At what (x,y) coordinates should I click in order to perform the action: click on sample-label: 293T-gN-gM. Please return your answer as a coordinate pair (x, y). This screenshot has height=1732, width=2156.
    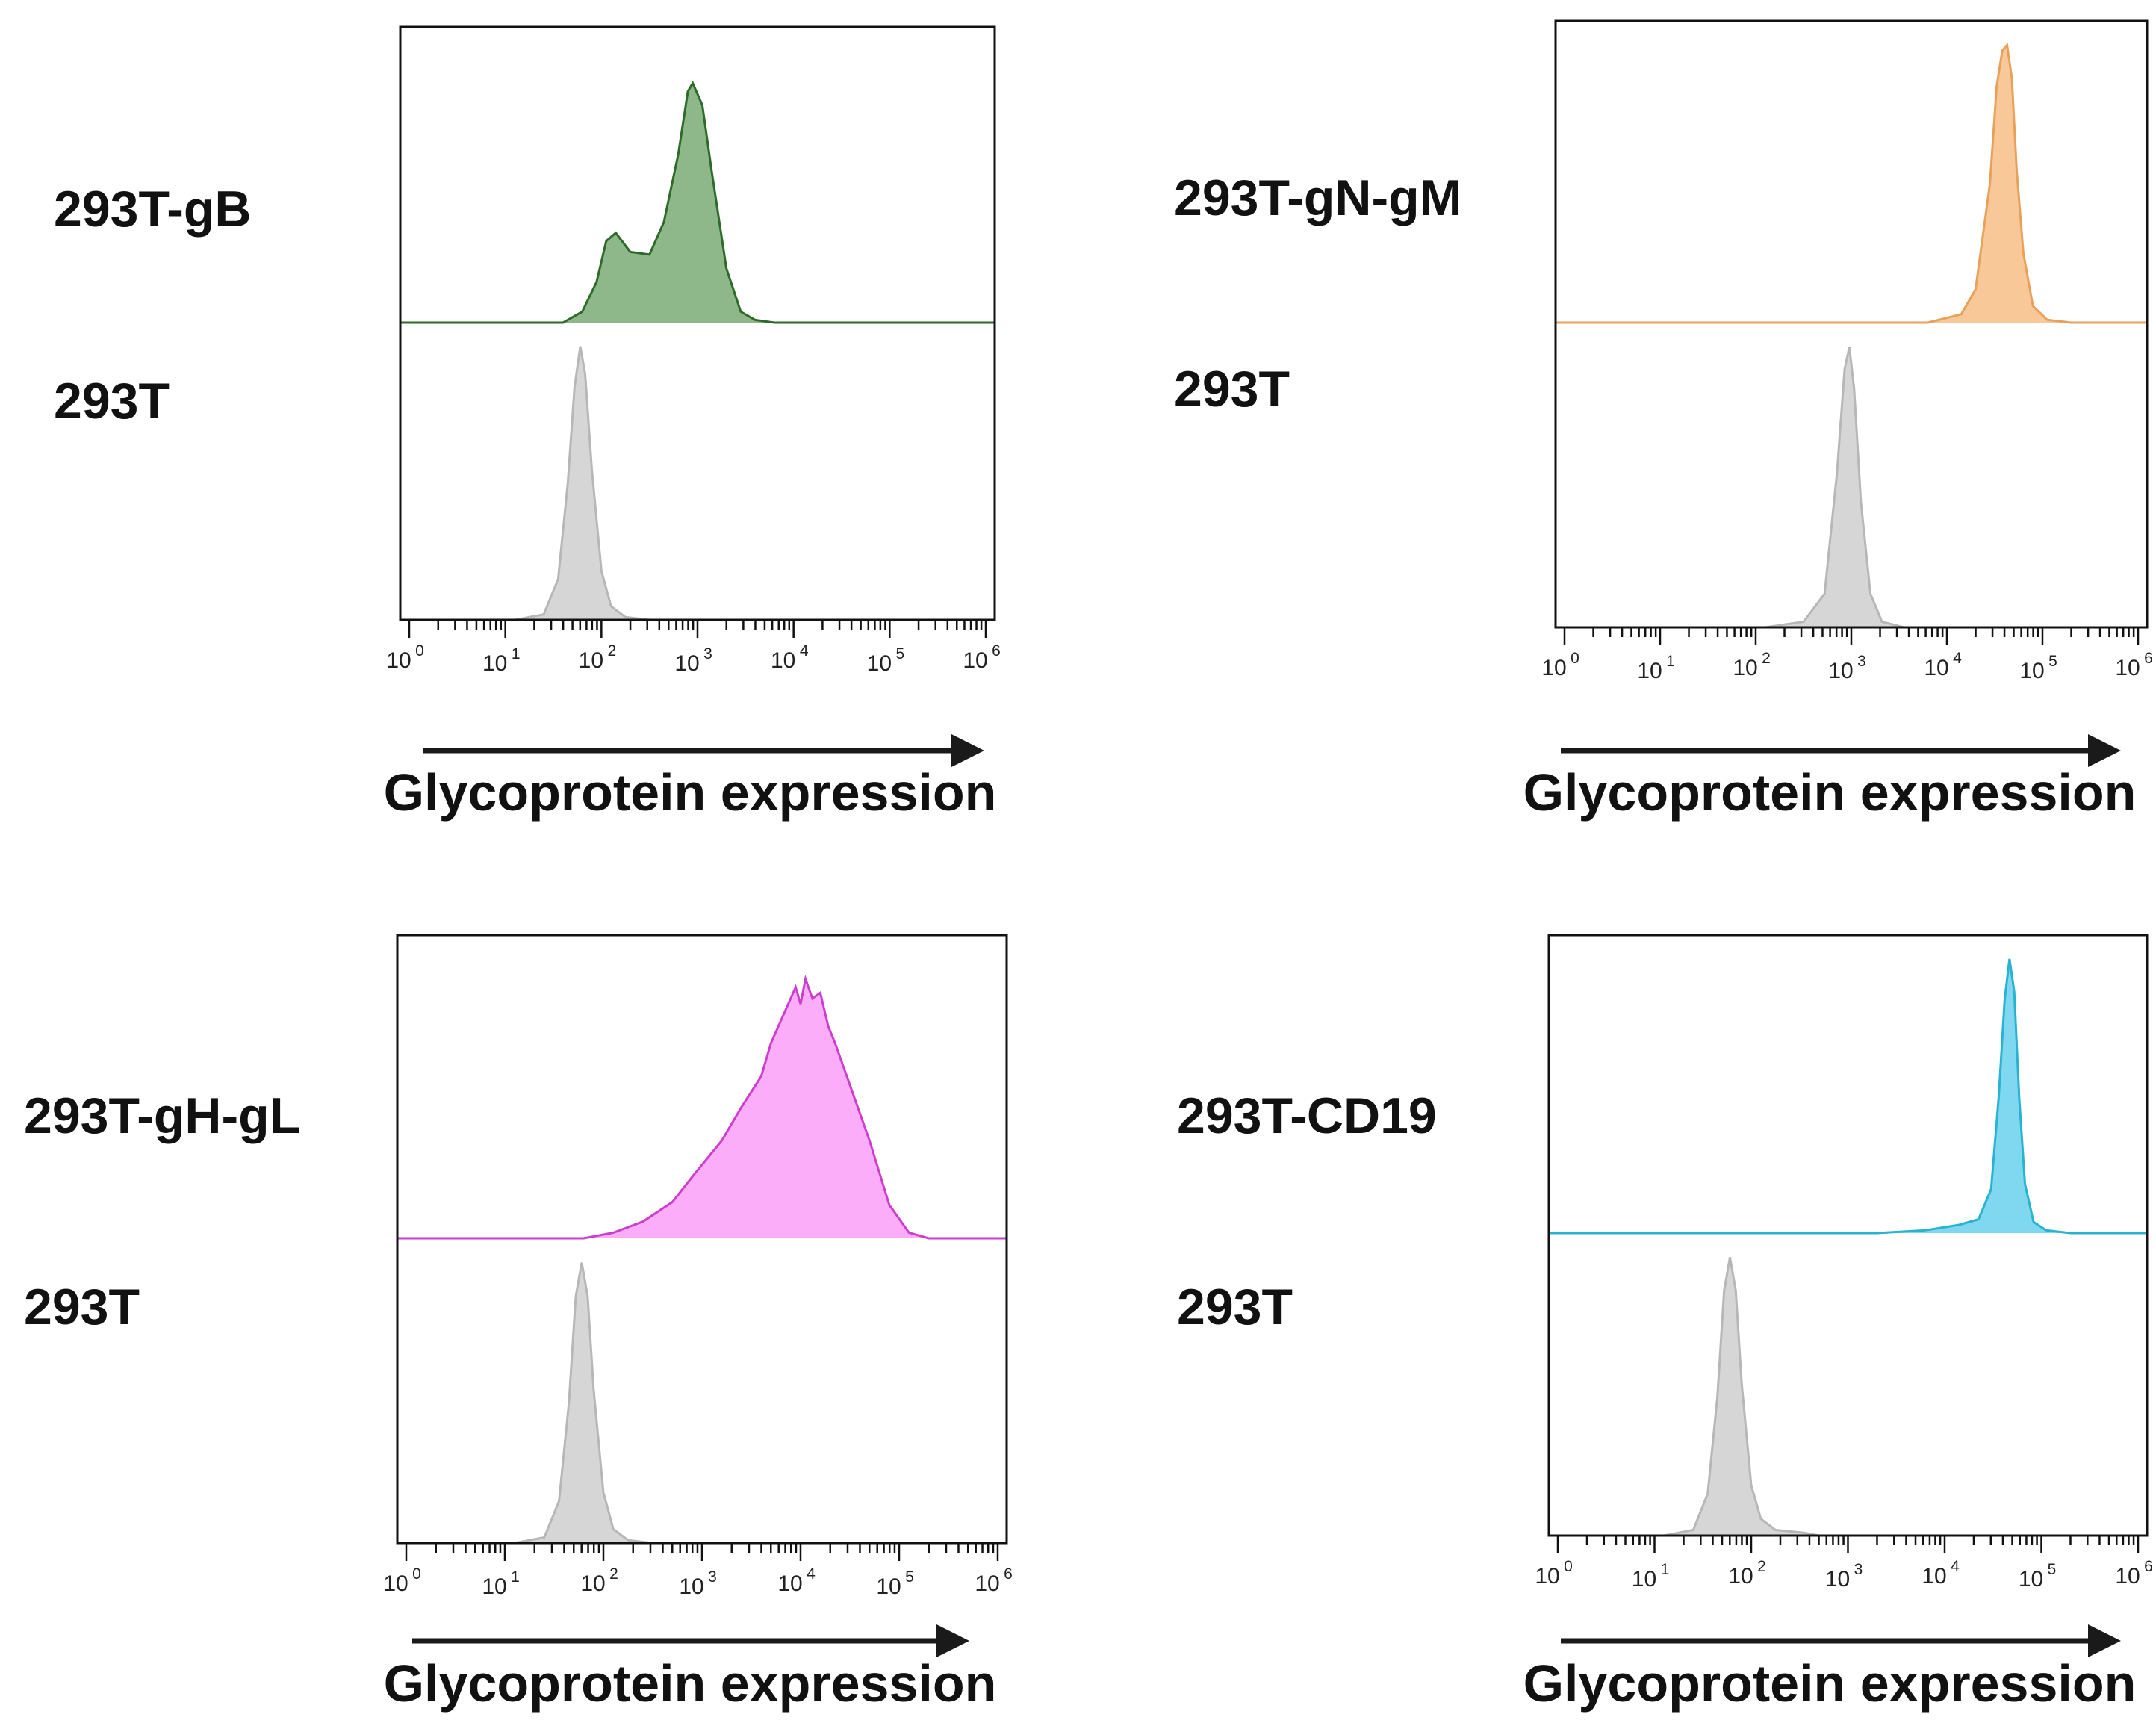
    Looking at the image, I should click on (1317, 198).